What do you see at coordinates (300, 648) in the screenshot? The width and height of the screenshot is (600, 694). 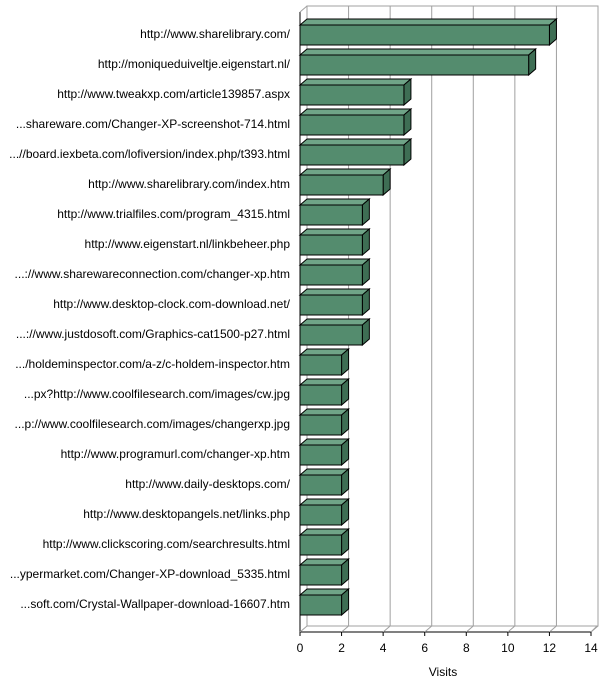 I see `x-tick-label: 0` at bounding box center [300, 648].